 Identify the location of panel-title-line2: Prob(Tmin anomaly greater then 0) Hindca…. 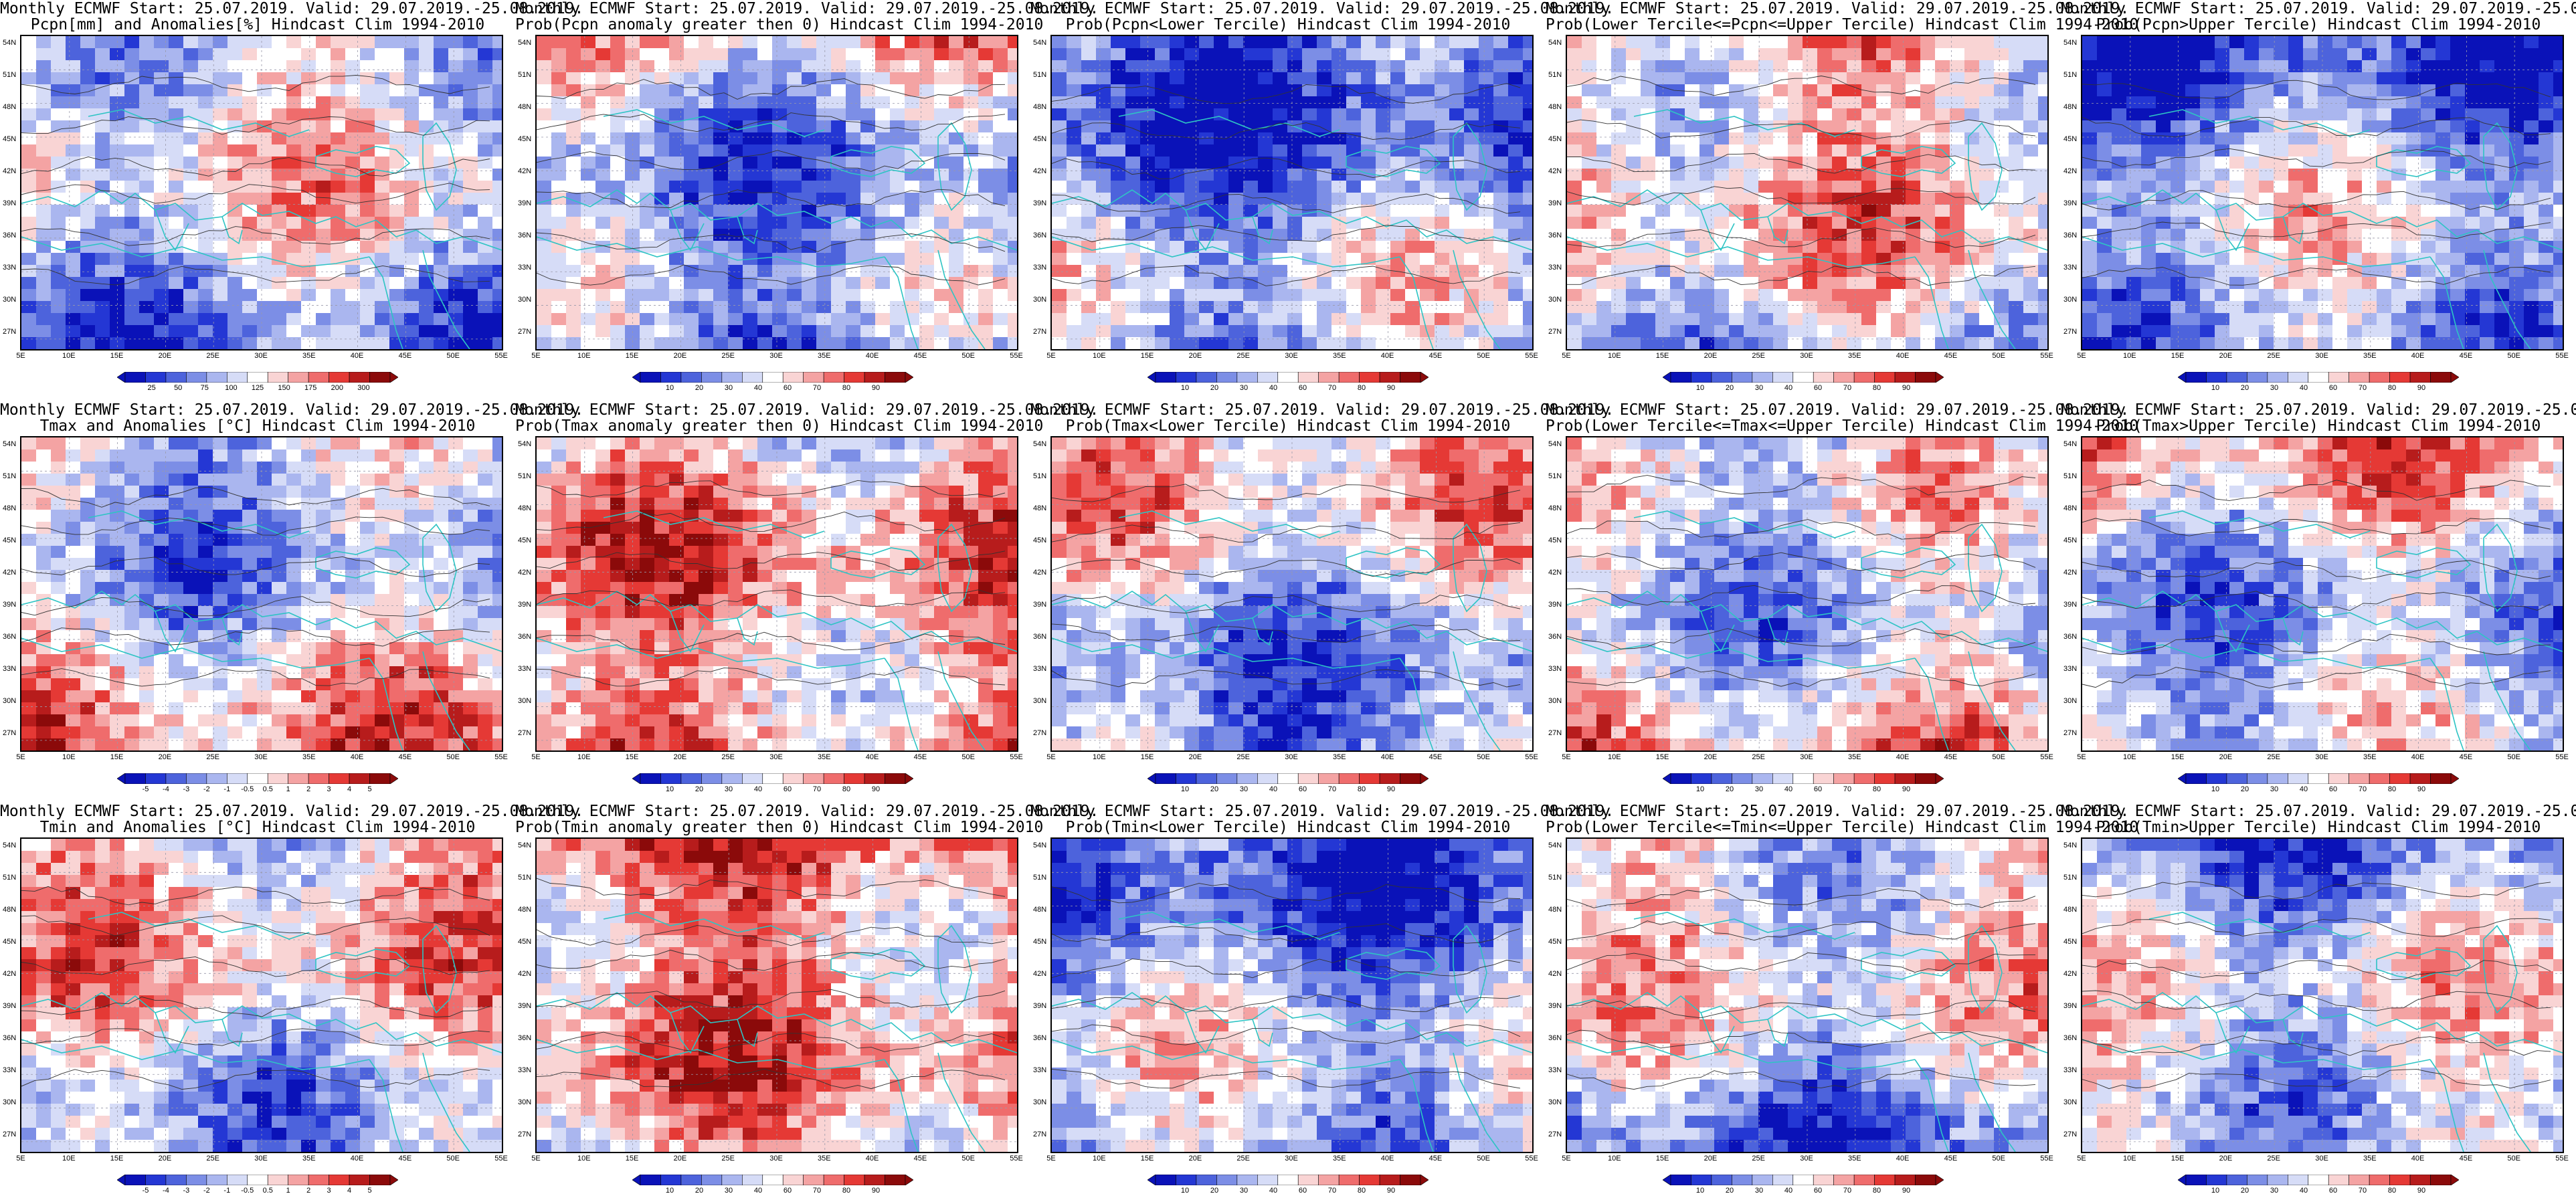
(779, 827).